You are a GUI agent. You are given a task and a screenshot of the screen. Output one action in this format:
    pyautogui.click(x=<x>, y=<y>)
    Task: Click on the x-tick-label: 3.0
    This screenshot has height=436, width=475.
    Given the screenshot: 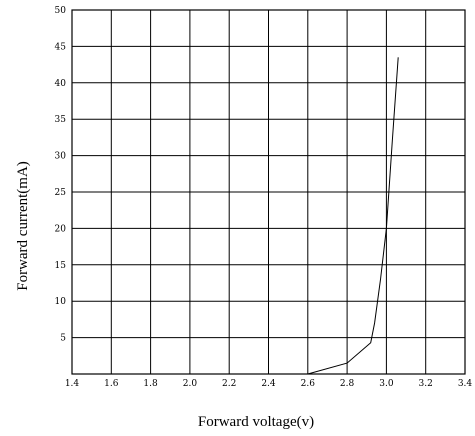 What is the action you would take?
    pyautogui.click(x=386, y=384)
    